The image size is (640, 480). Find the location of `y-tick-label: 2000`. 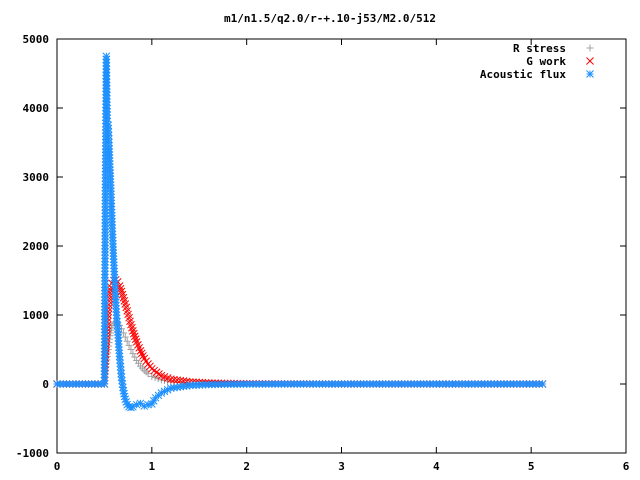

y-tick-label: 2000 is located at coordinates (36, 246).